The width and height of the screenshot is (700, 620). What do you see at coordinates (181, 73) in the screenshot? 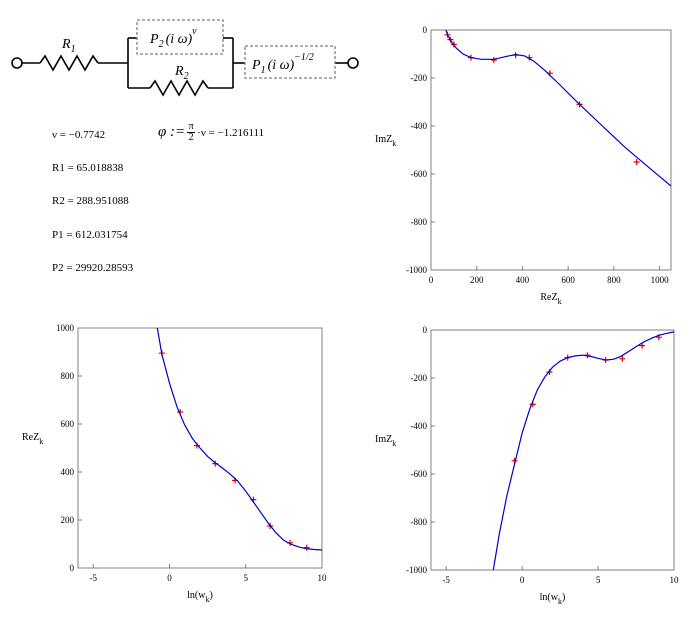
I see `r2-label: R2` at bounding box center [181, 73].